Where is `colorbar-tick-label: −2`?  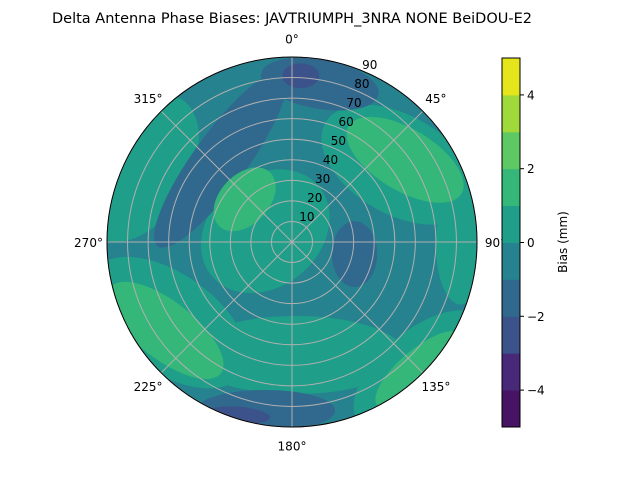
colorbar-tick-label: −2 is located at coordinates (536, 317).